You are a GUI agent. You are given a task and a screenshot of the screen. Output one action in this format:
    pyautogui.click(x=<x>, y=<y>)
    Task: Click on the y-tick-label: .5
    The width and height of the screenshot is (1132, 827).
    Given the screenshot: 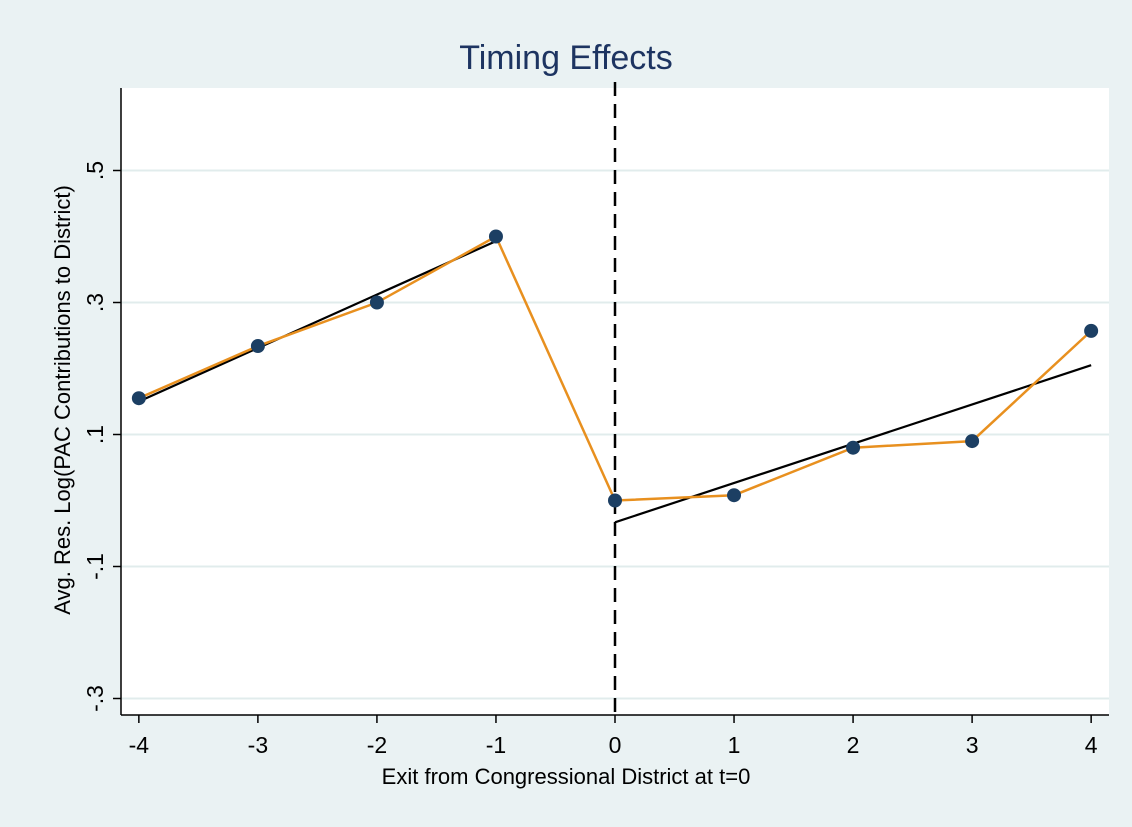 What is the action you would take?
    pyautogui.click(x=95, y=170)
    